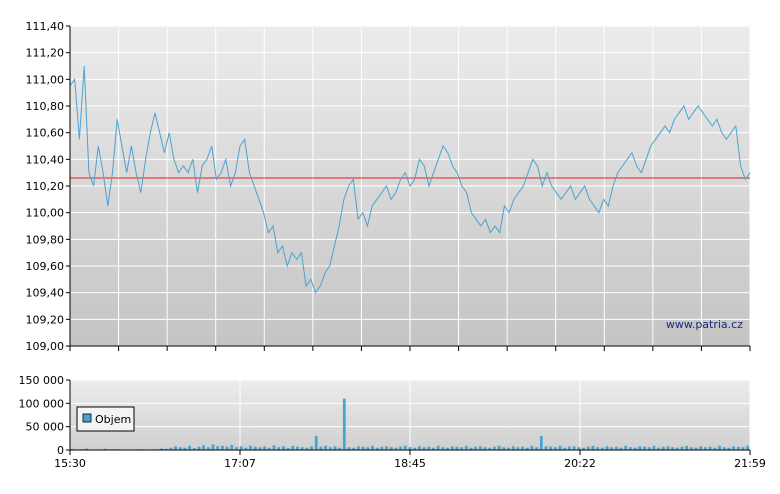  I want to click on volume-legend: Objem, so click(105, 419).